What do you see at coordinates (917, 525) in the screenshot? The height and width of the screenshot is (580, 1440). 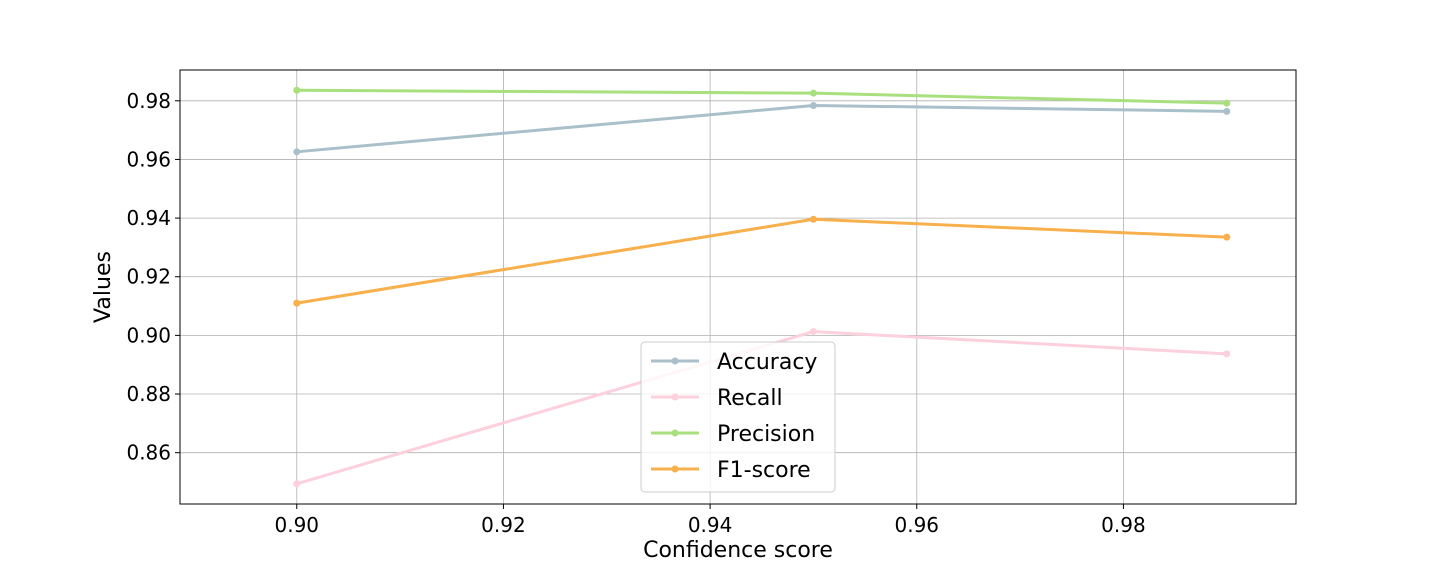 I see `x-tick-label: 0.96` at bounding box center [917, 525].